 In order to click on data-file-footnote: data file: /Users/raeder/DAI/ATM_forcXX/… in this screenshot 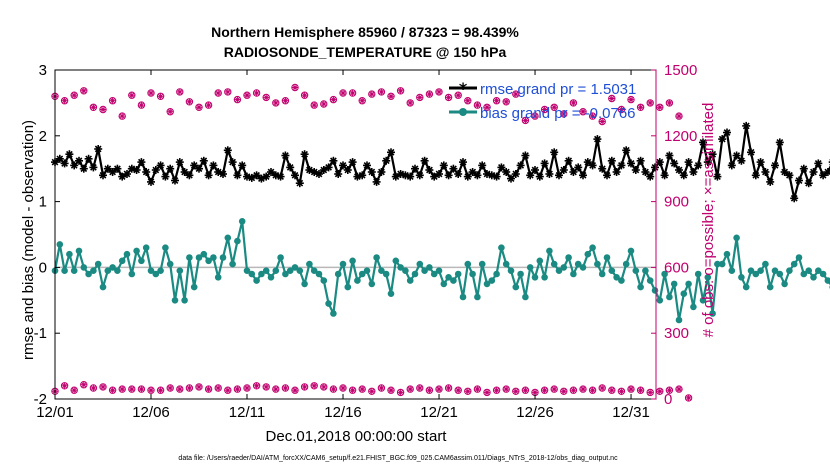, I will do `click(398, 458)`.